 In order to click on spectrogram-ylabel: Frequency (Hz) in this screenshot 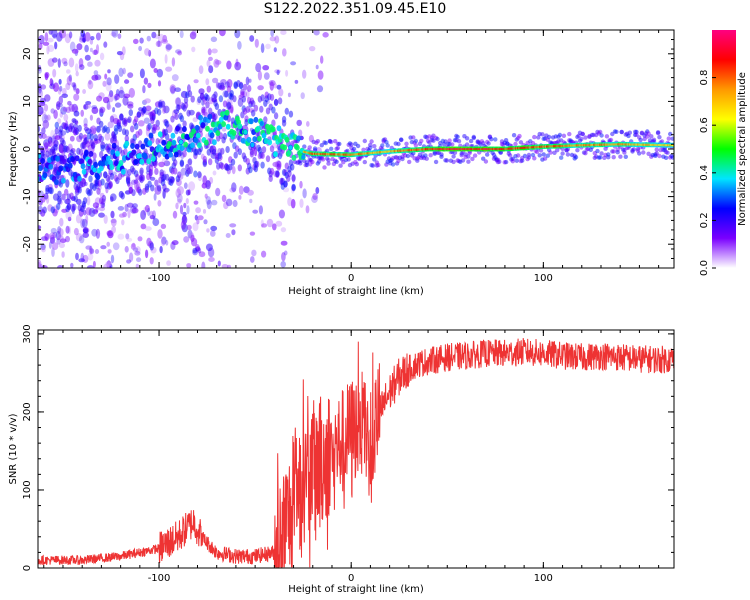, I will do `click(13, 149)`.